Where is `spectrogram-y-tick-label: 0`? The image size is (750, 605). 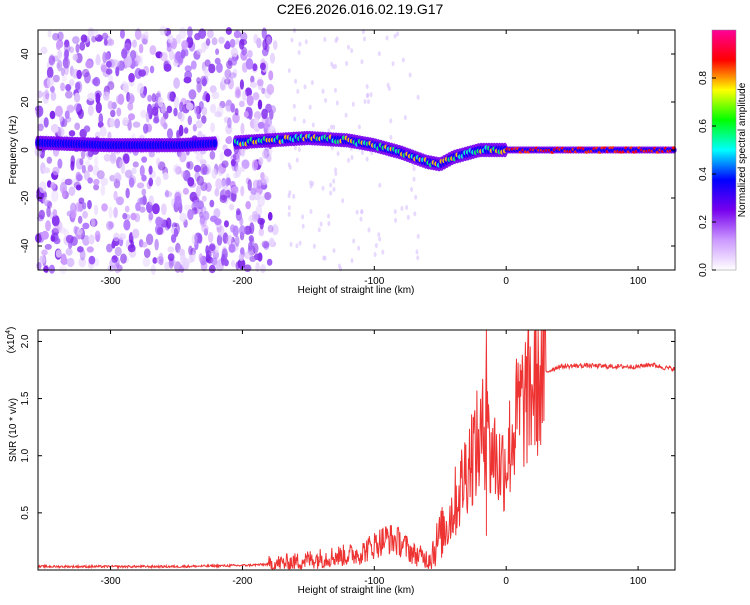 spectrogram-y-tick-label: 0 is located at coordinates (25, 150).